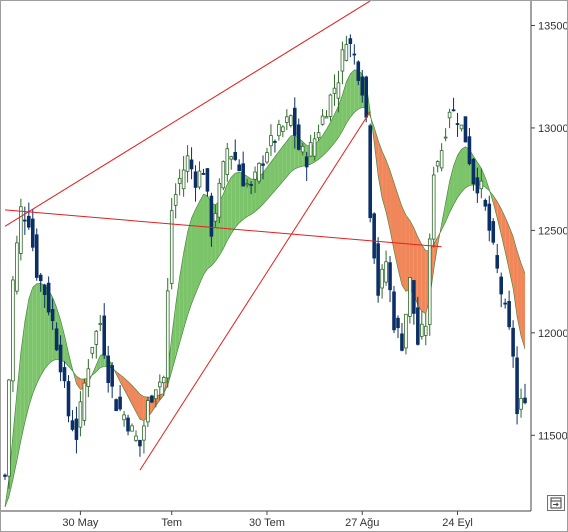  What do you see at coordinates (171, 523) in the screenshot?
I see `x-tick-label: Tem` at bounding box center [171, 523].